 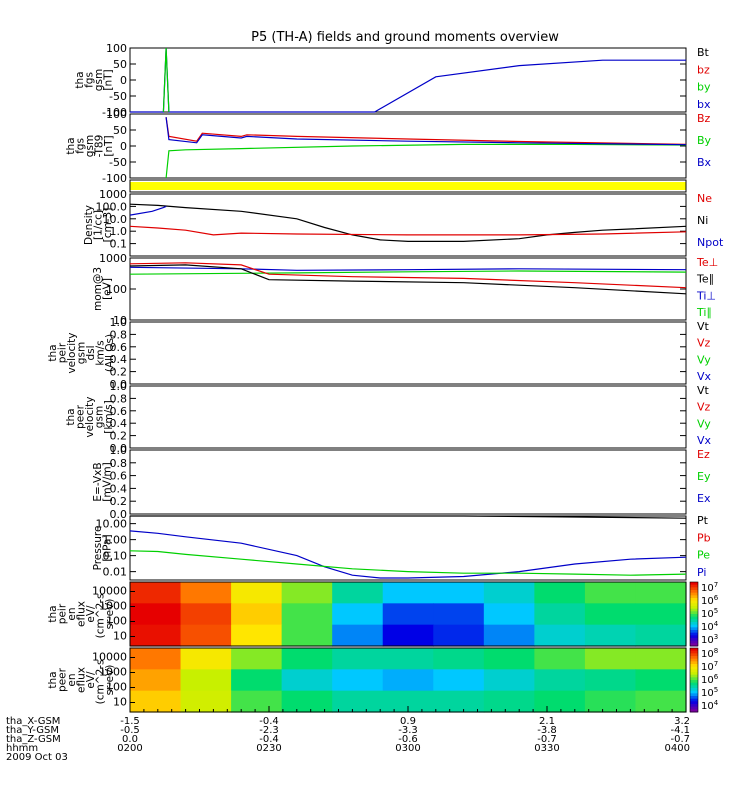 What do you see at coordinates (119, 463) in the screenshot?
I see `y-tick-label: 0.8` at bounding box center [119, 463].